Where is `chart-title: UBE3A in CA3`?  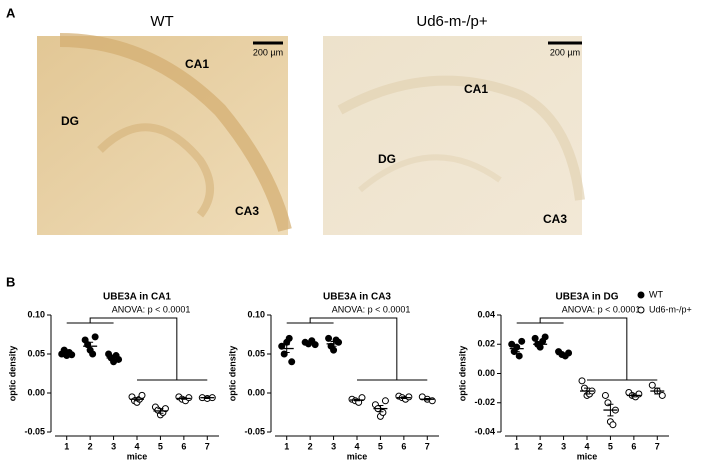
chart-title: UBE3A in CA3 is located at coordinates (357, 297).